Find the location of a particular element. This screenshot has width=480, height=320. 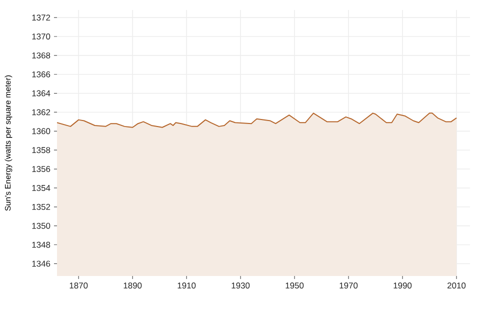

y-tick-label: 1348 is located at coordinates (41, 245).